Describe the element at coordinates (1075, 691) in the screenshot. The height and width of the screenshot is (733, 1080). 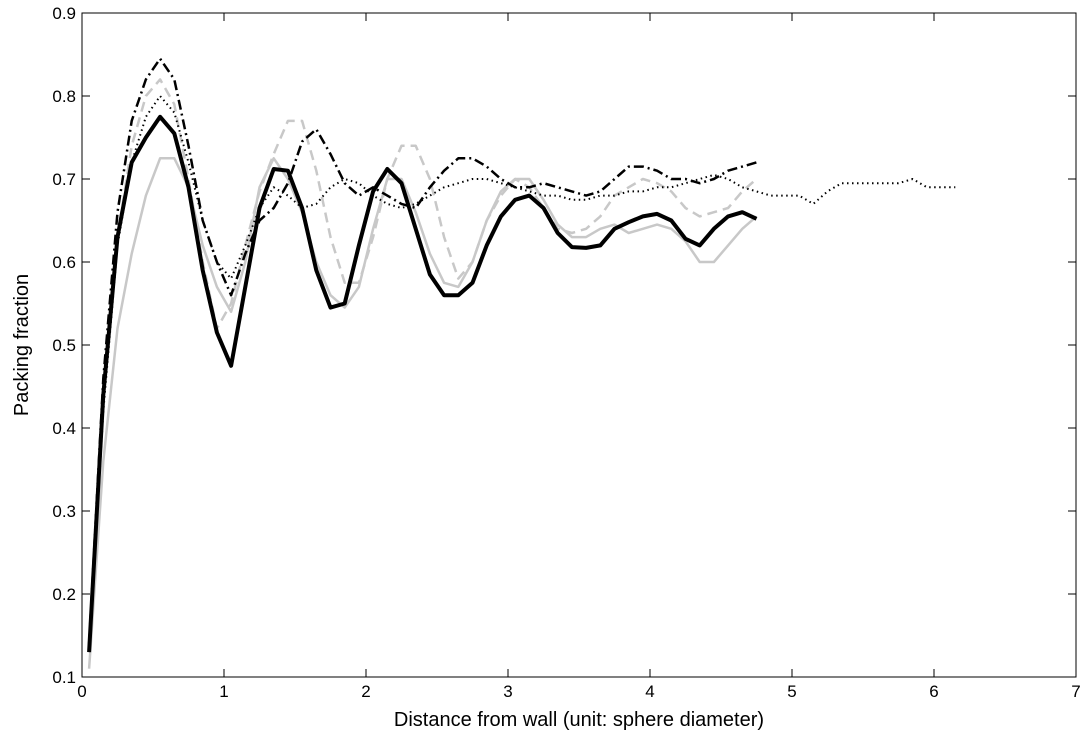
I see `x-tick-label: 7` at that location.